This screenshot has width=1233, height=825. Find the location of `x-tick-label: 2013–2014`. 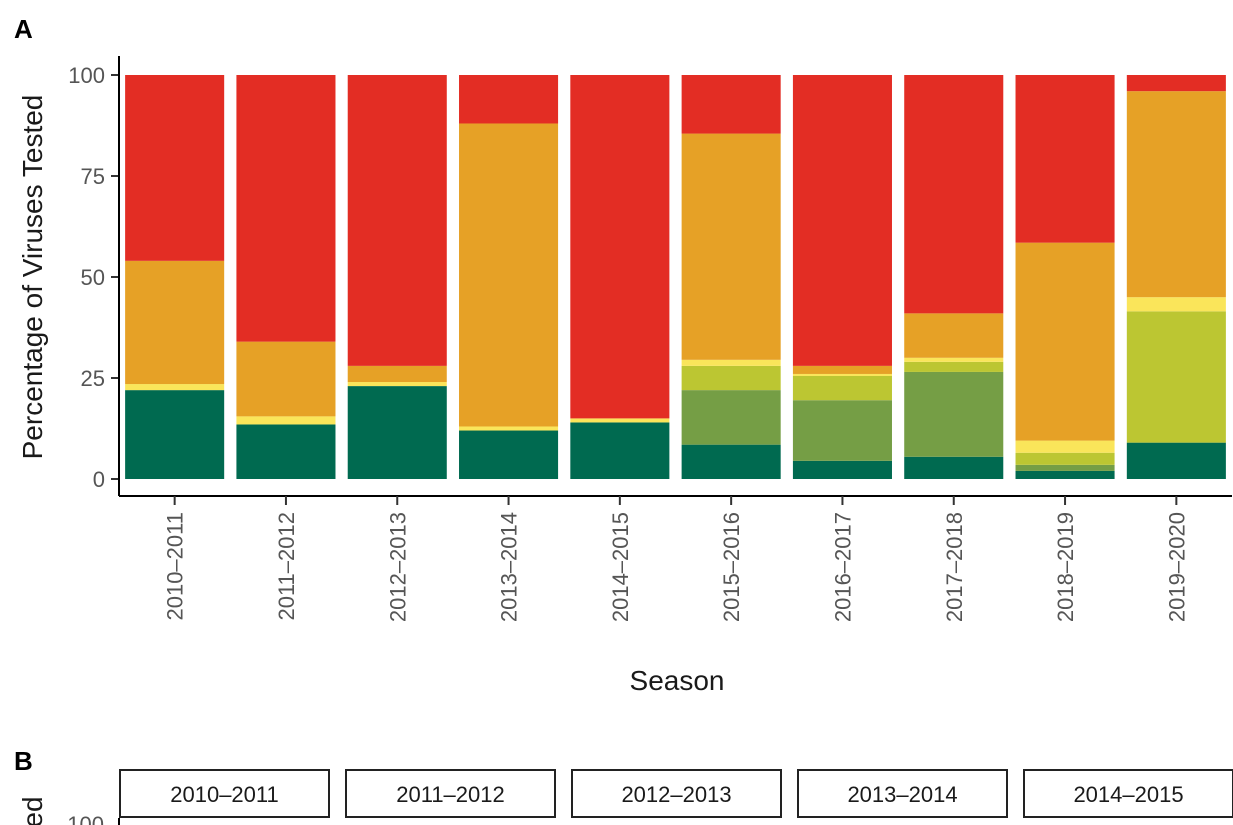

x-tick-label: 2013–2014 is located at coordinates (509, 567).